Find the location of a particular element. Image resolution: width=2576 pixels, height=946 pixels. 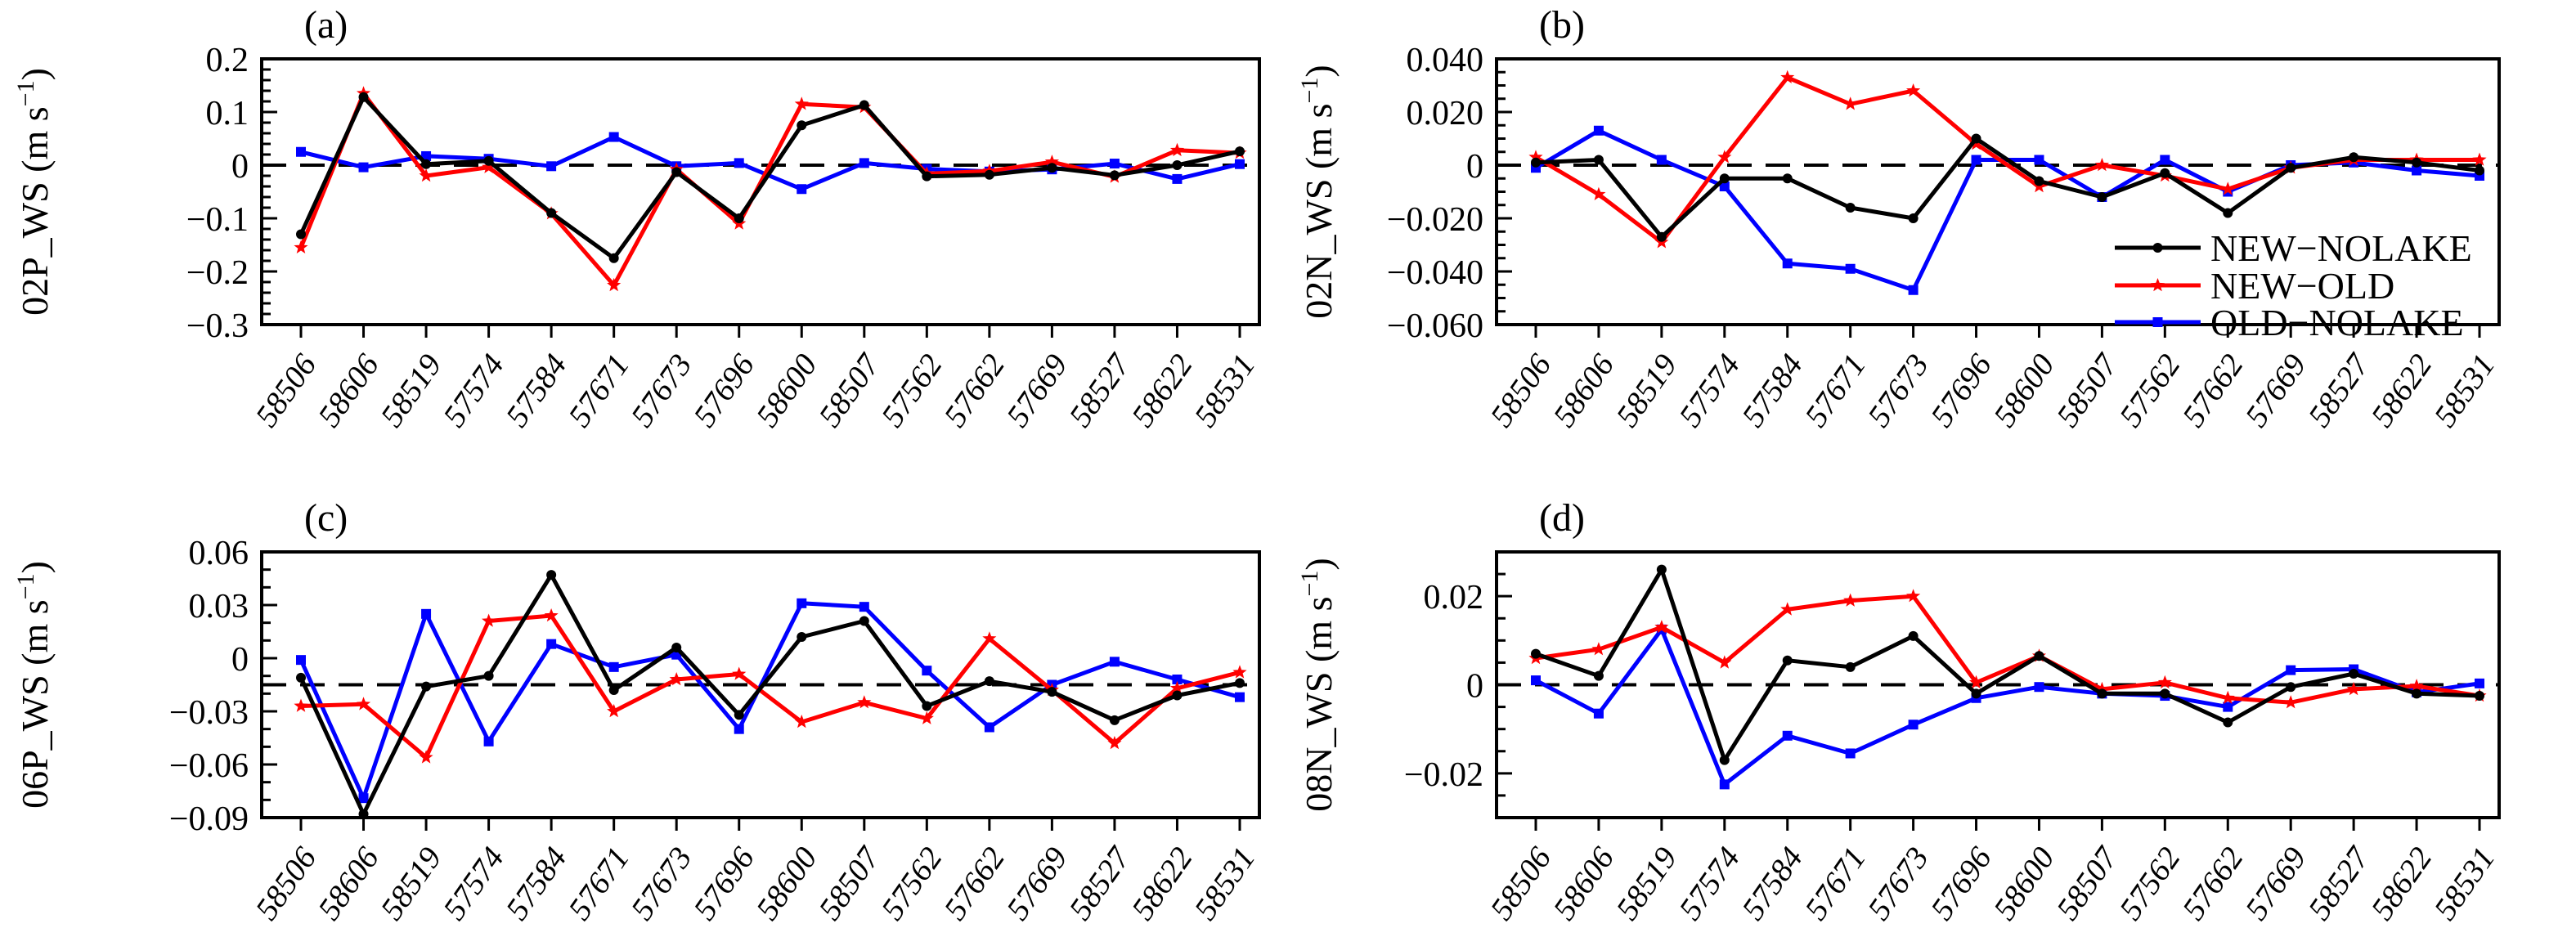

x-tick-label: 57673 is located at coordinates (1898, 390).